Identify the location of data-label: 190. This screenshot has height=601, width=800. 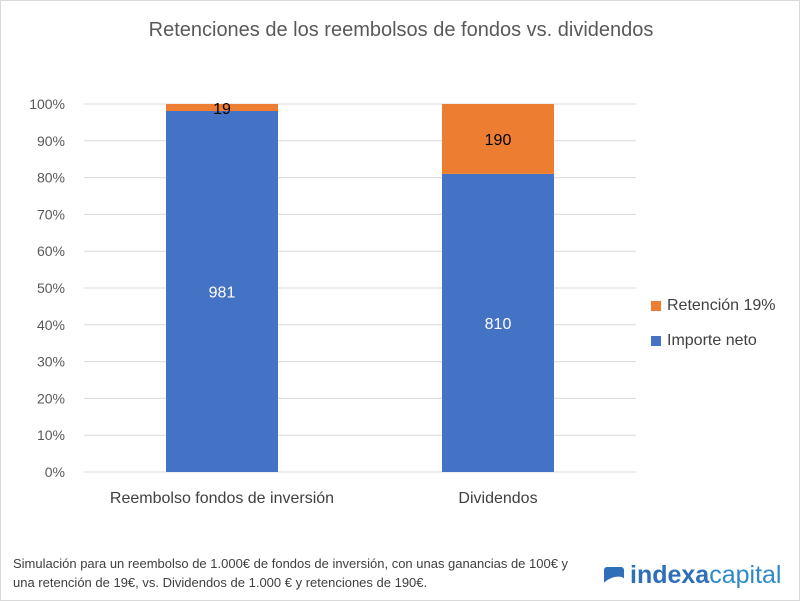
(498, 140).